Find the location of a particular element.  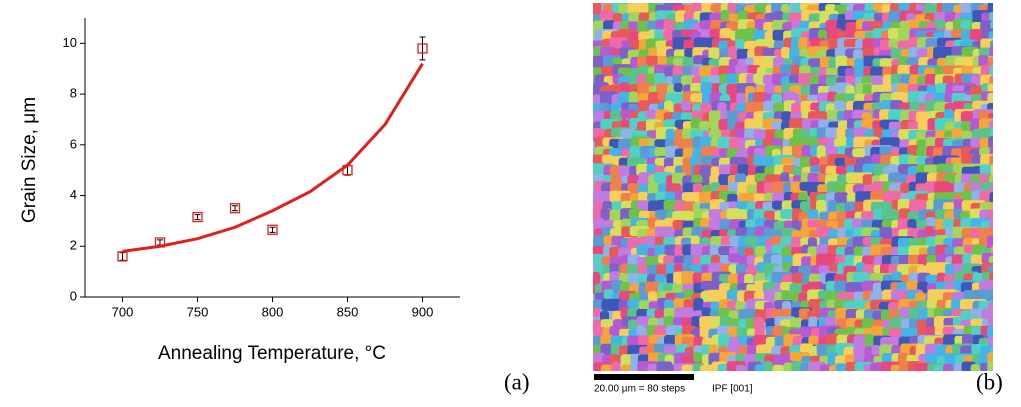

map-label: IPF [001] is located at coordinates (732, 389).